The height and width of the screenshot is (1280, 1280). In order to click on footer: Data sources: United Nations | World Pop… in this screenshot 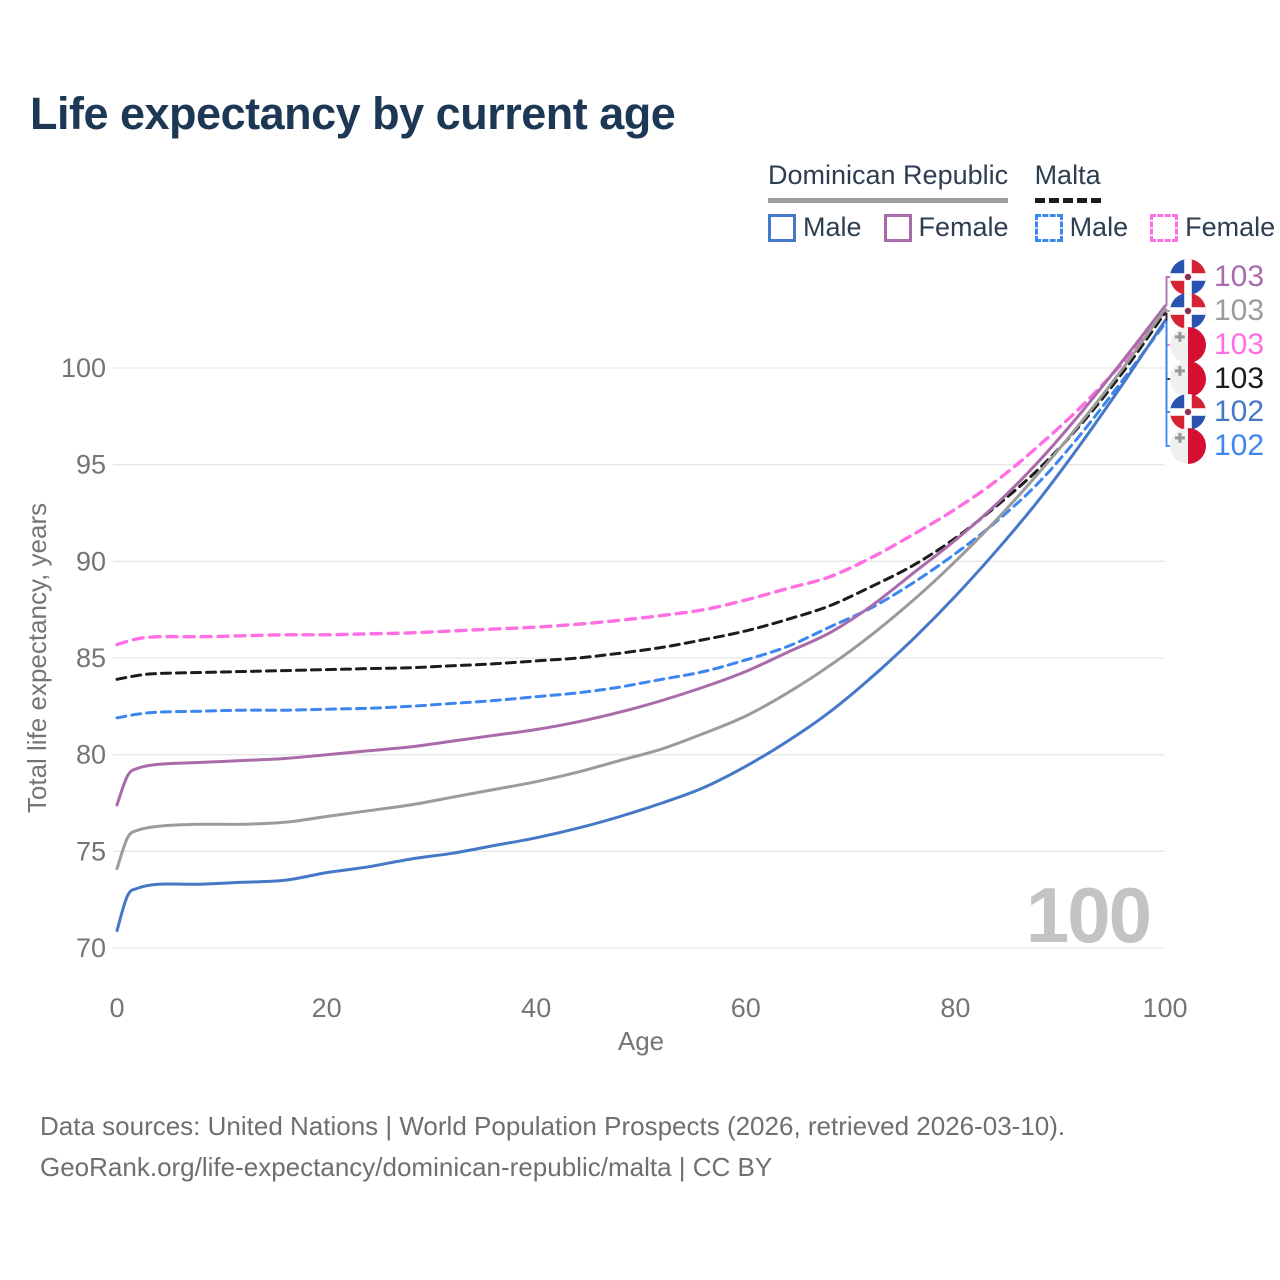, I will do `click(552, 1147)`.